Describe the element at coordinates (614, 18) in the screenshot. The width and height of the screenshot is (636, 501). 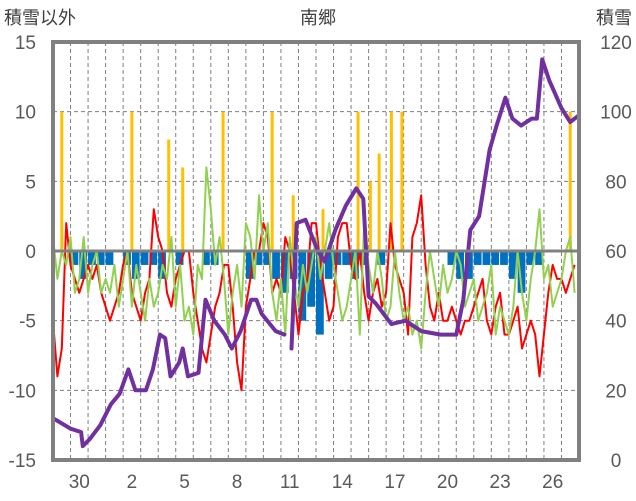
I see `right-axis-title: 積雪` at that location.